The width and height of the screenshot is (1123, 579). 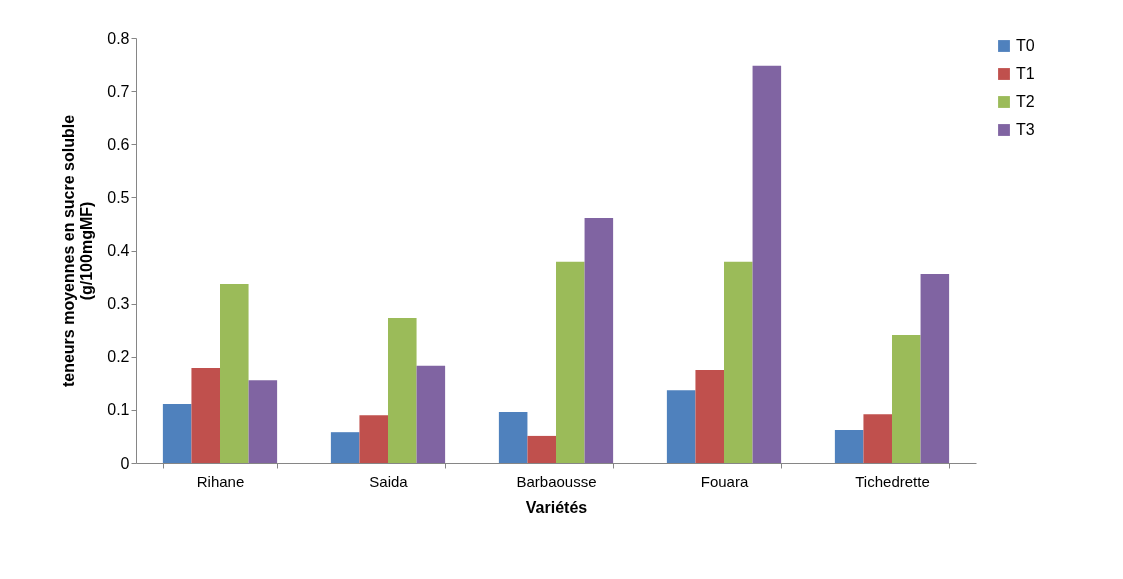 What do you see at coordinates (118, 197) in the screenshot?
I see `y-tick-label: 0.5` at bounding box center [118, 197].